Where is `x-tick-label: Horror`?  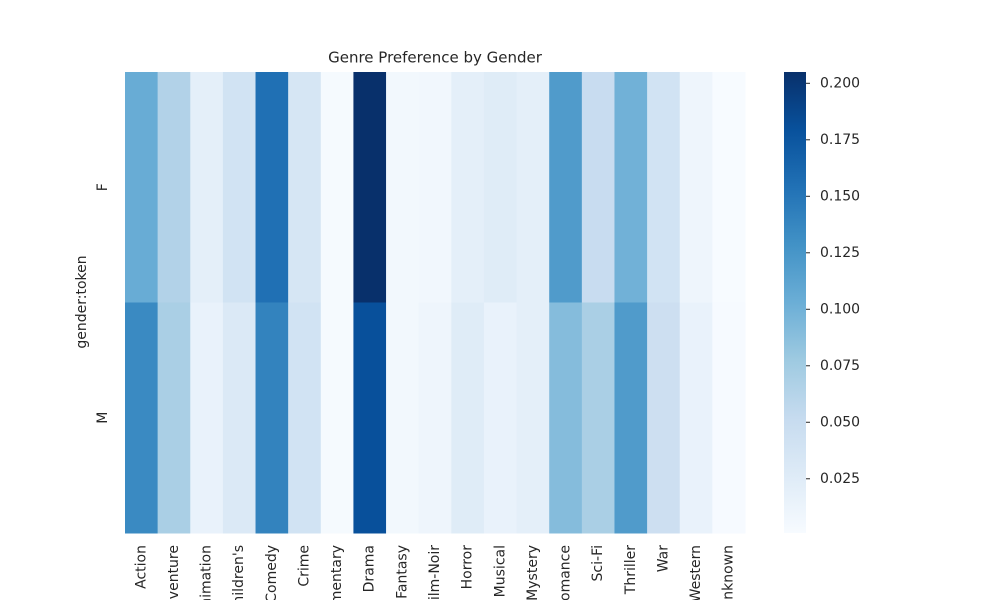
x-tick-label: Horror is located at coordinates (468, 567).